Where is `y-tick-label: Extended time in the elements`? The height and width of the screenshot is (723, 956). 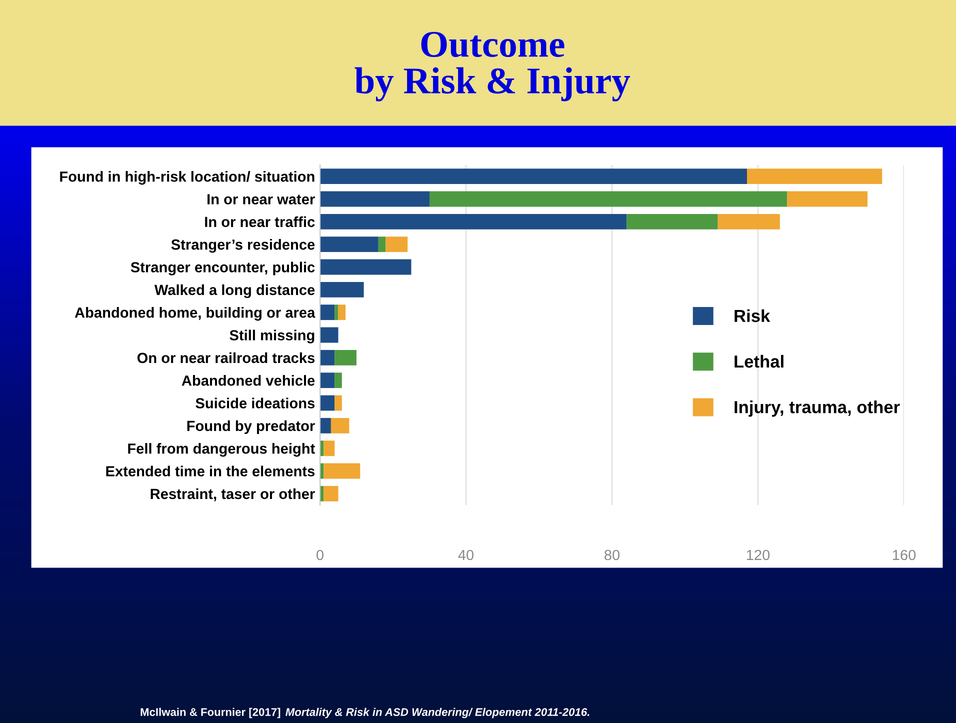 y-tick-label: Extended time in the elements is located at coordinates (210, 471).